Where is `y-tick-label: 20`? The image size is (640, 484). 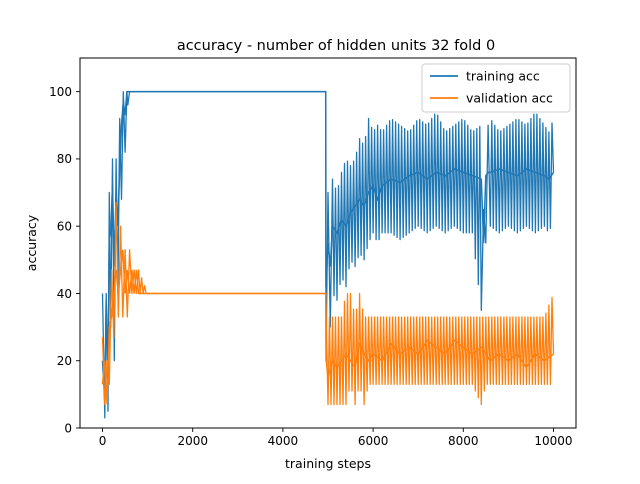 y-tick-label: 20 is located at coordinates (64, 361).